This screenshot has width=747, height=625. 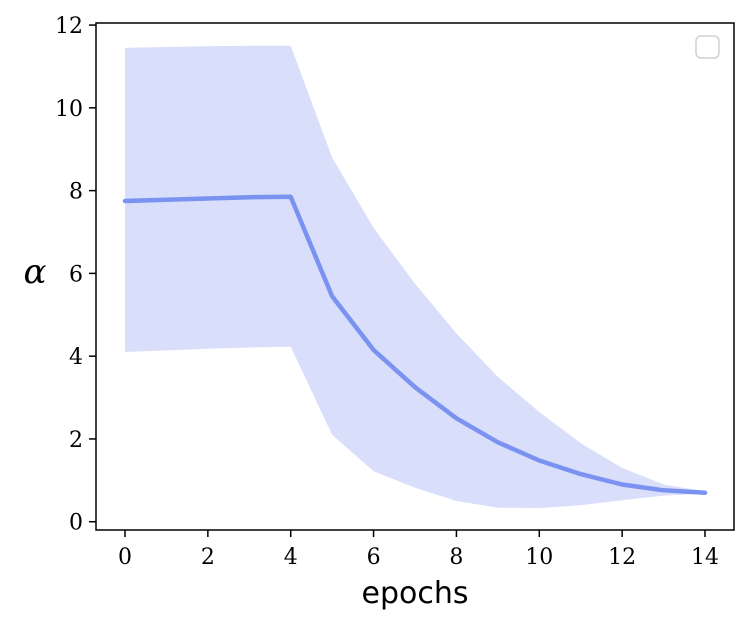 I want to click on x-tick-label-0: 0, so click(x=125, y=557).